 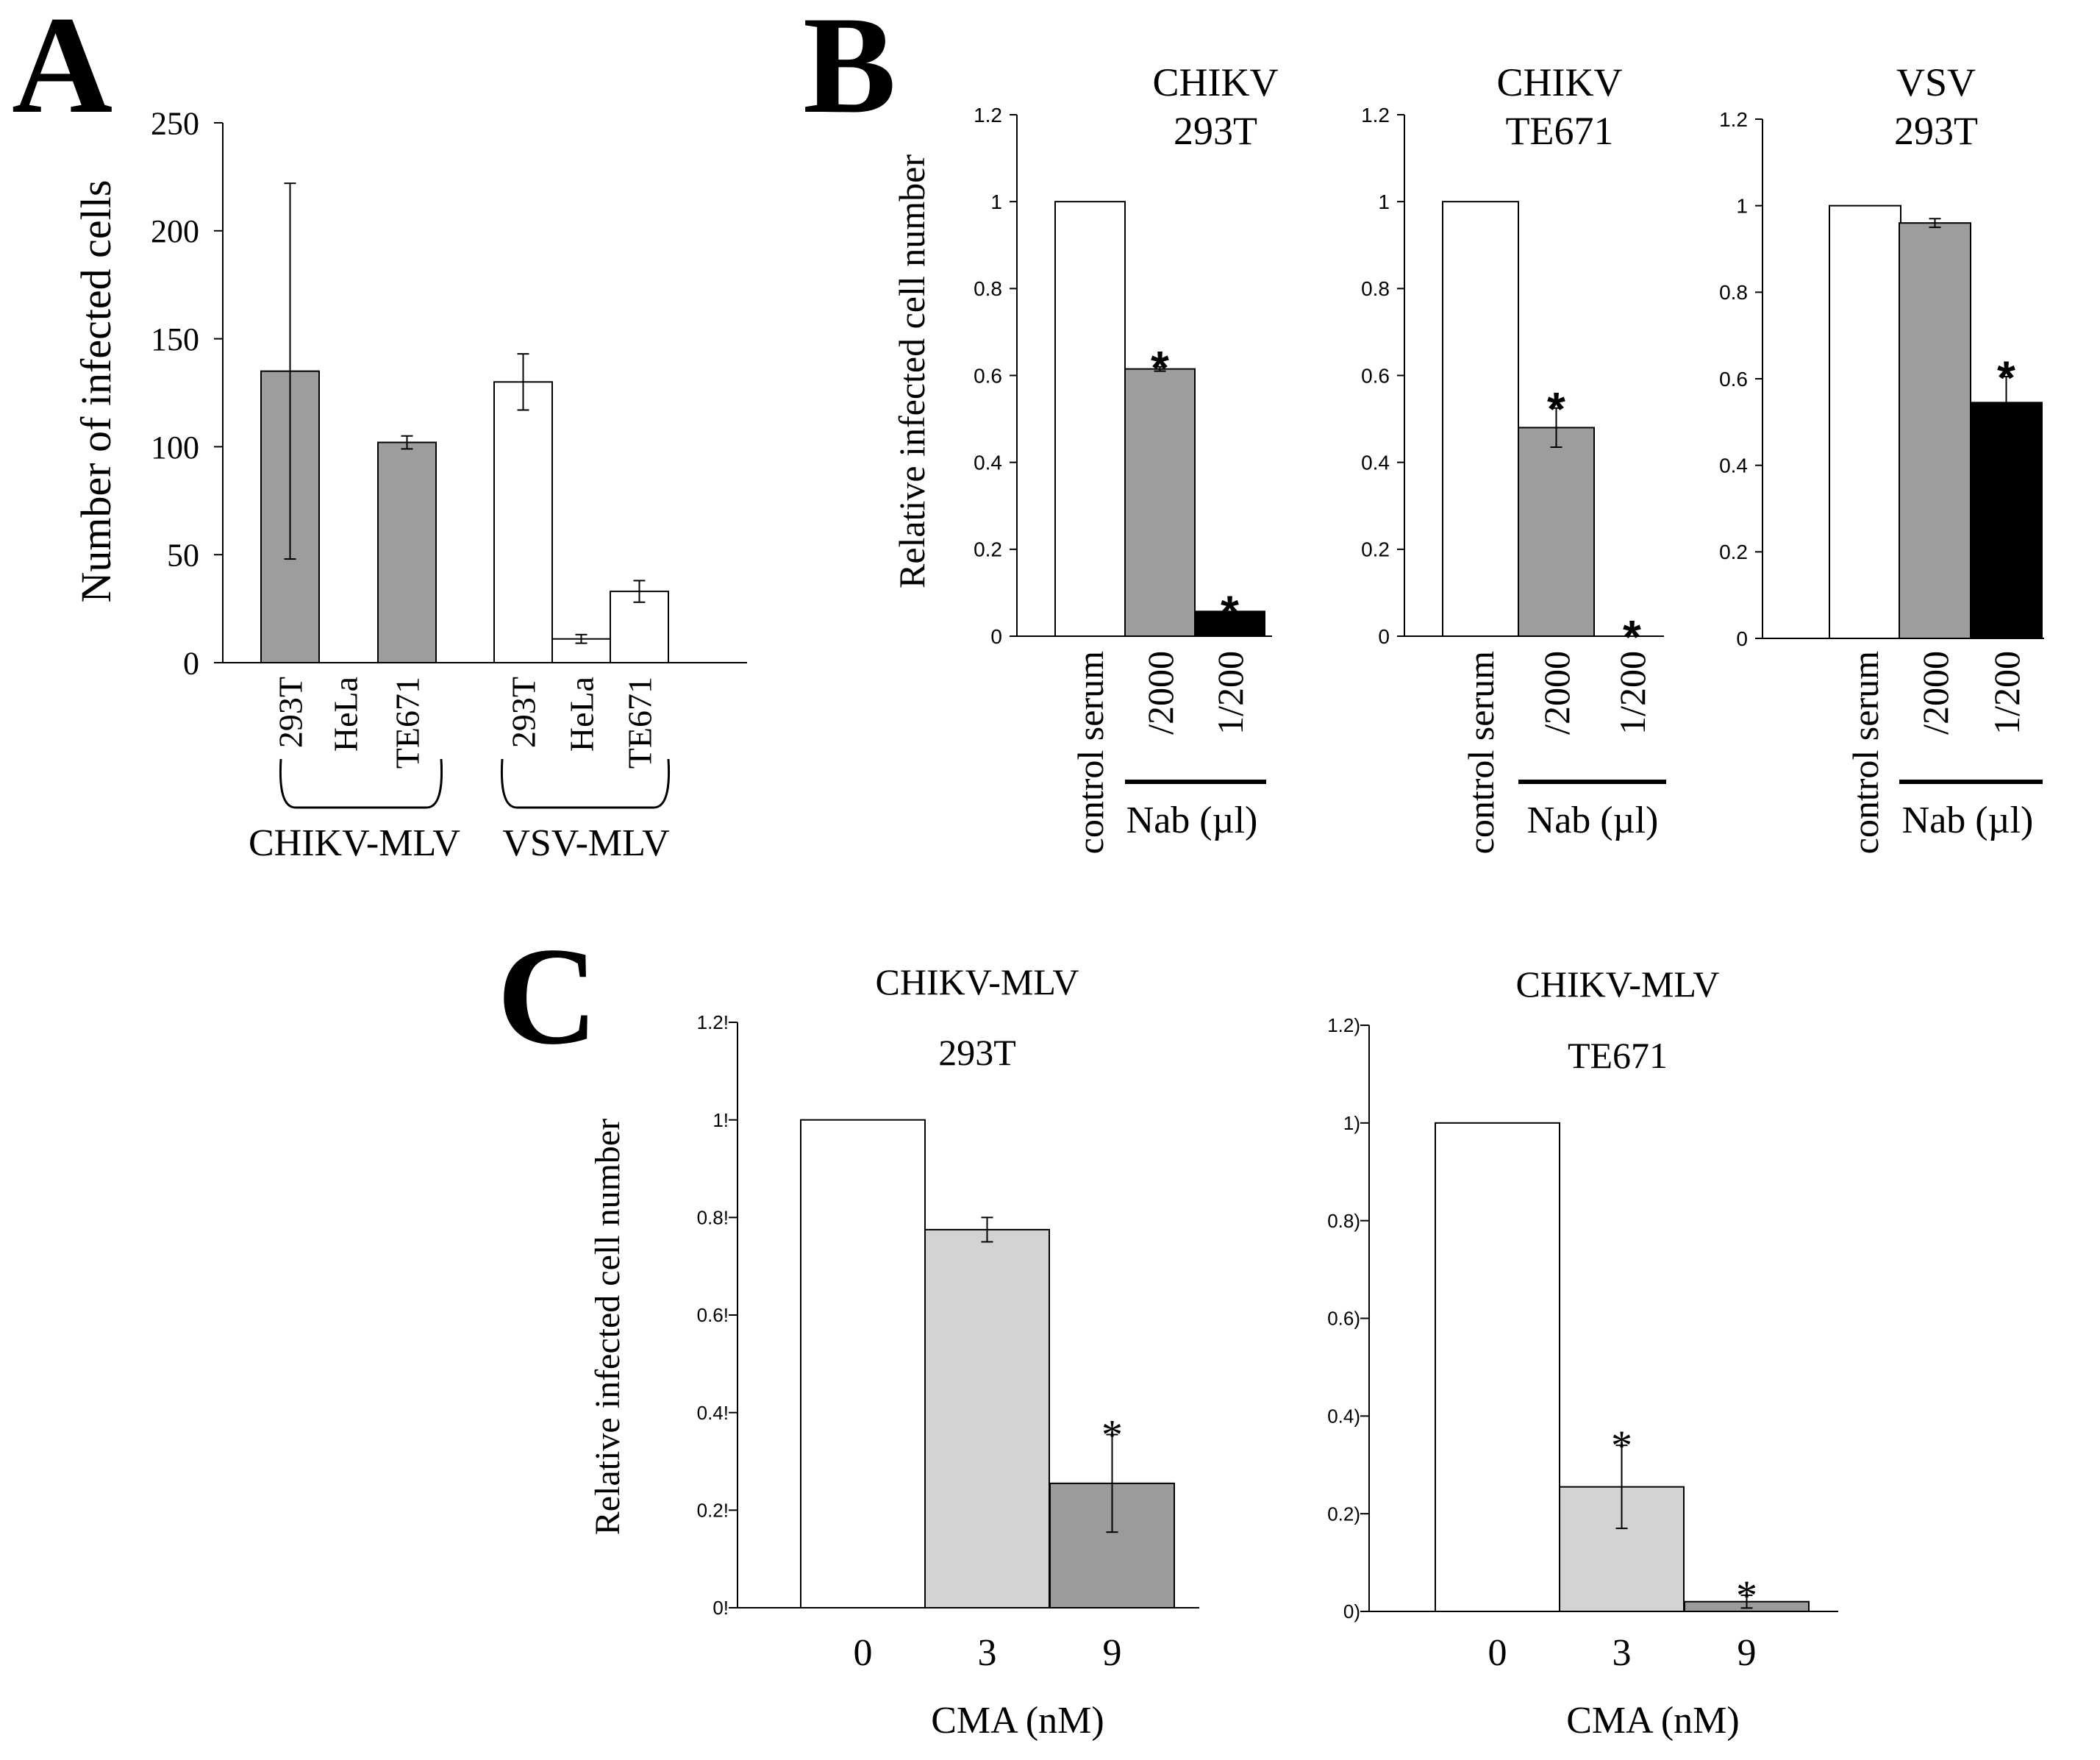 What do you see at coordinates (1352, 1123) in the screenshot?
I see `y-tick-label: 1)` at bounding box center [1352, 1123].